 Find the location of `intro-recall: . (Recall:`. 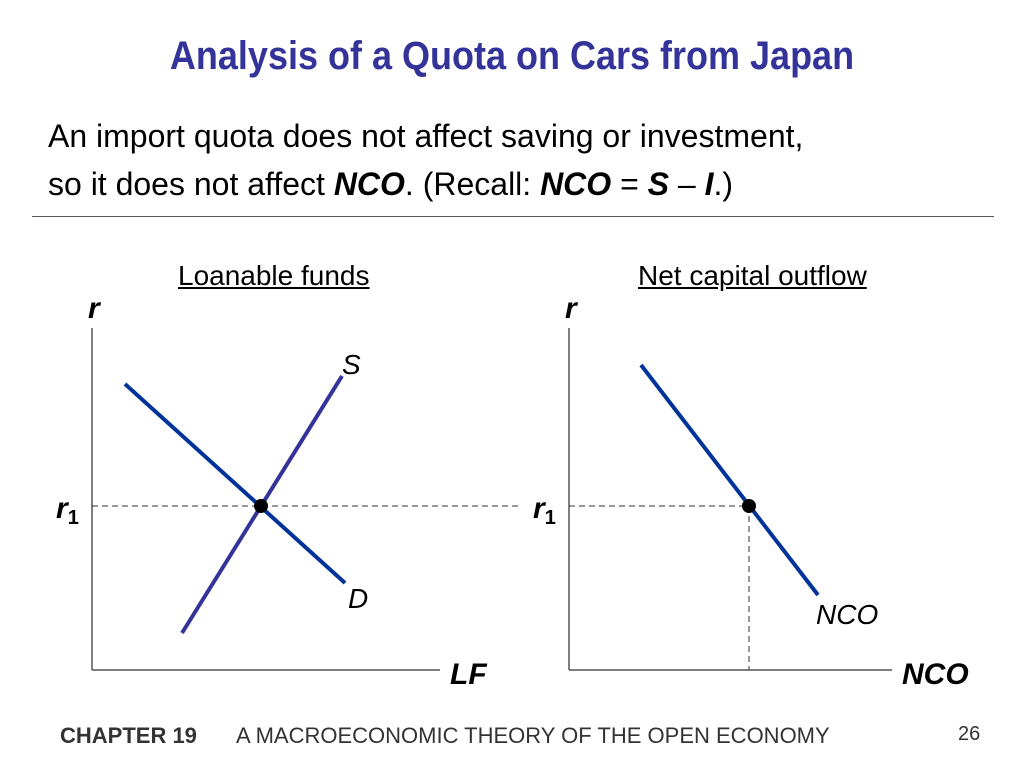

intro-recall: . (Recall: is located at coordinates (472, 184).